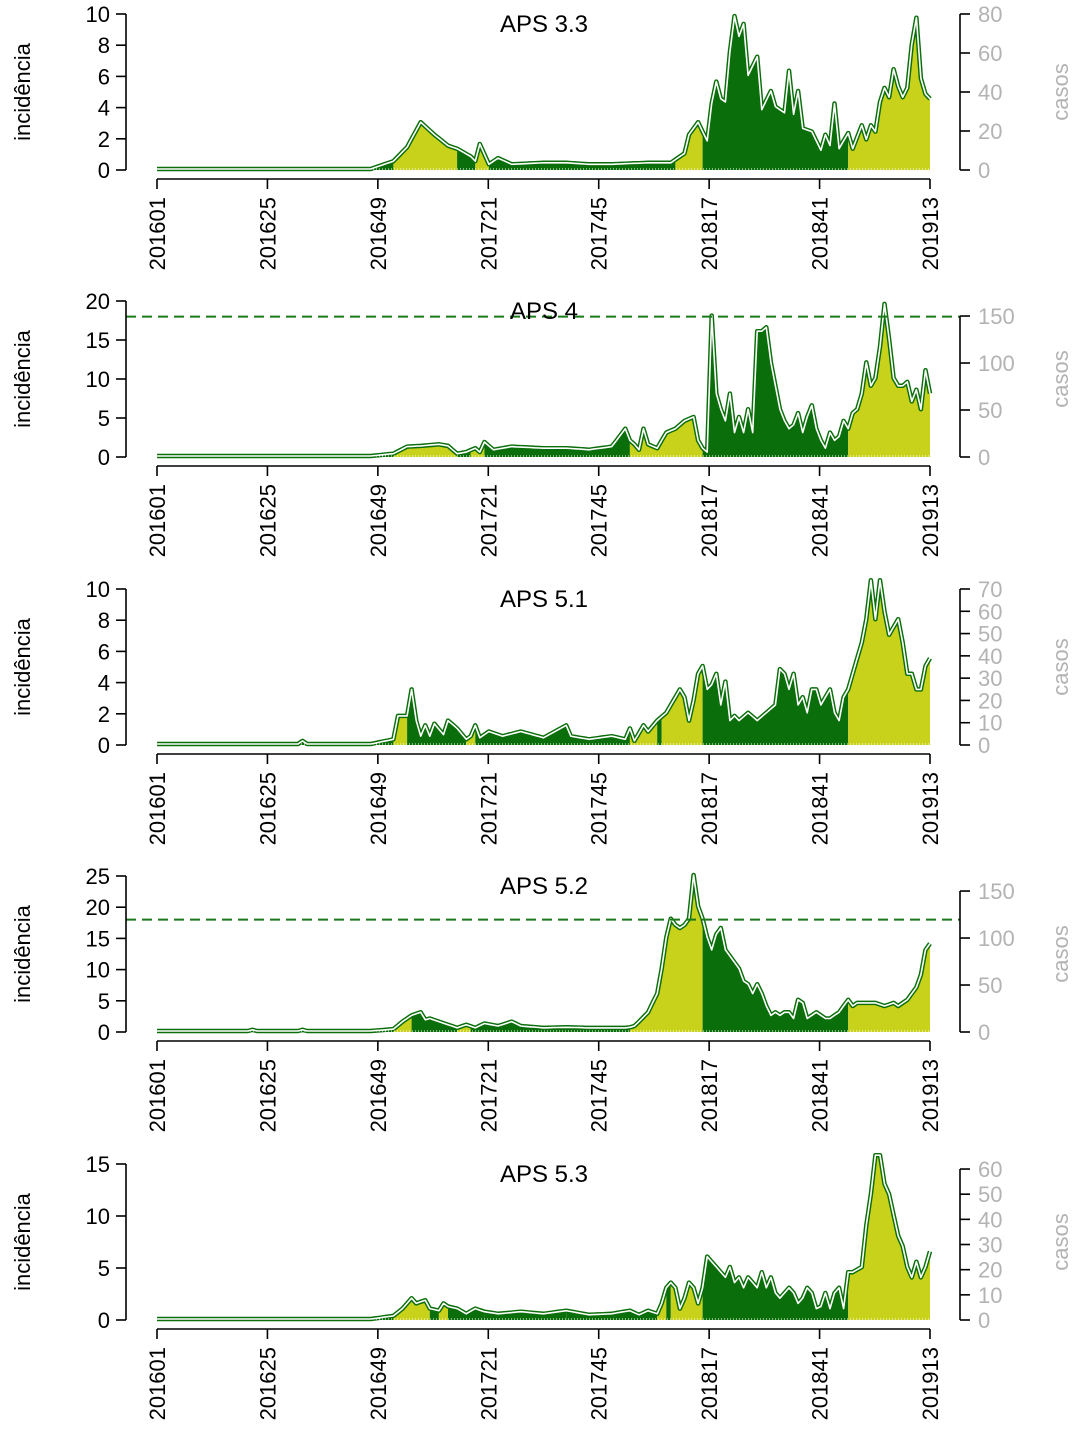 Image resolution: width=1082 pixels, height=1439 pixels. I want to click on y-tick-label: 6, so click(104, 76).